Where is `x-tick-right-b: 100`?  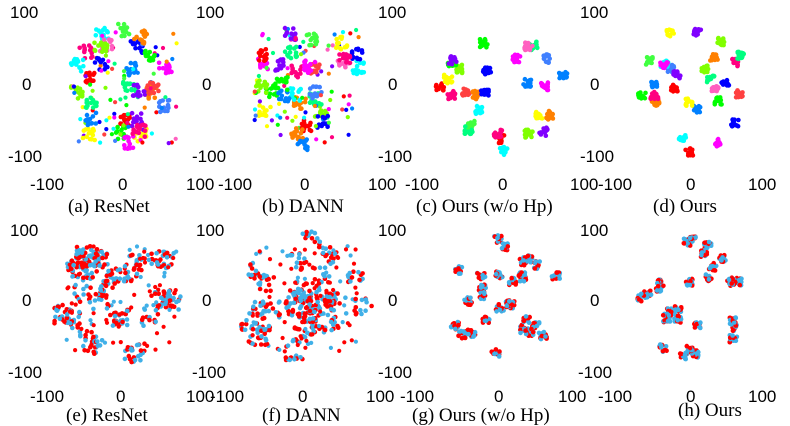
x-tick-right-b: 100 is located at coordinates (382, 184).